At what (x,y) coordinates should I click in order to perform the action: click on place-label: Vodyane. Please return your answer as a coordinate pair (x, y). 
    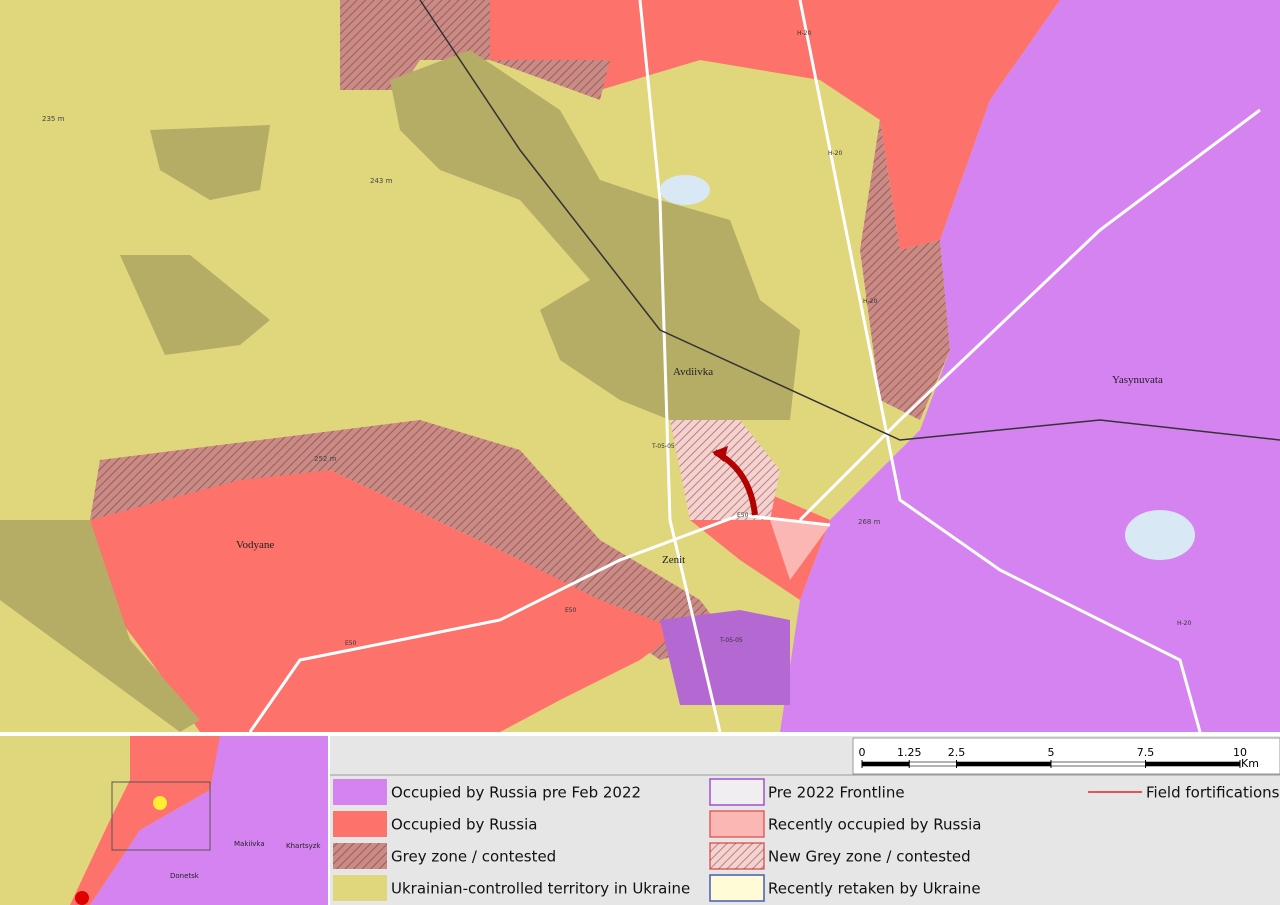
    Looking at the image, I should click on (255, 545).